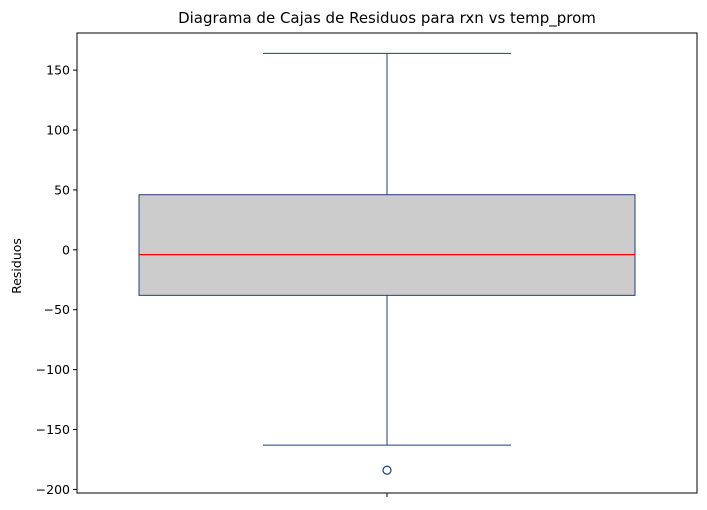 The image size is (707, 510). Describe the element at coordinates (62, 189) in the screenshot. I see `y-tick-label: 50` at that location.